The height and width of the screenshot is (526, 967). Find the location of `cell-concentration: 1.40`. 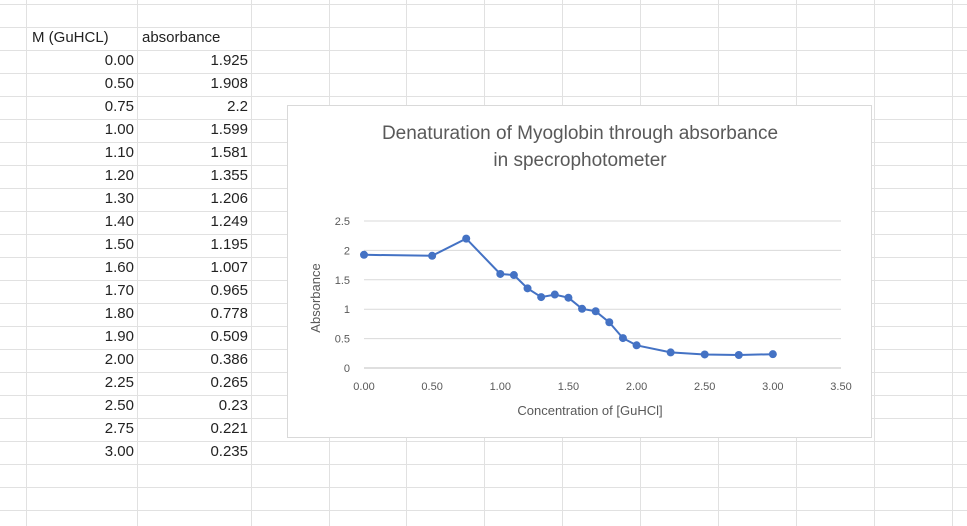

cell-concentration: 1.40 is located at coordinates (119, 221).